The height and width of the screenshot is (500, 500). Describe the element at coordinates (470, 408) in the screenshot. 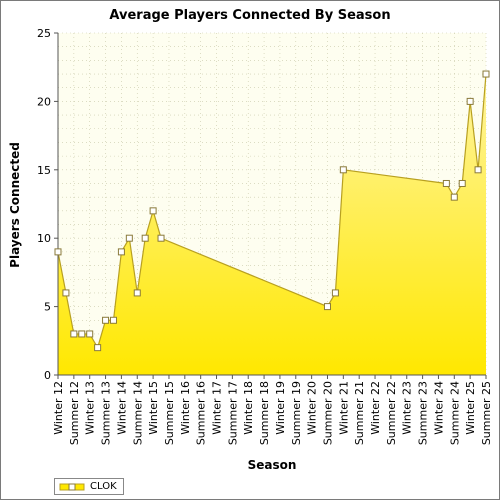

I see `x-tick-label: Winter 25` at that location.